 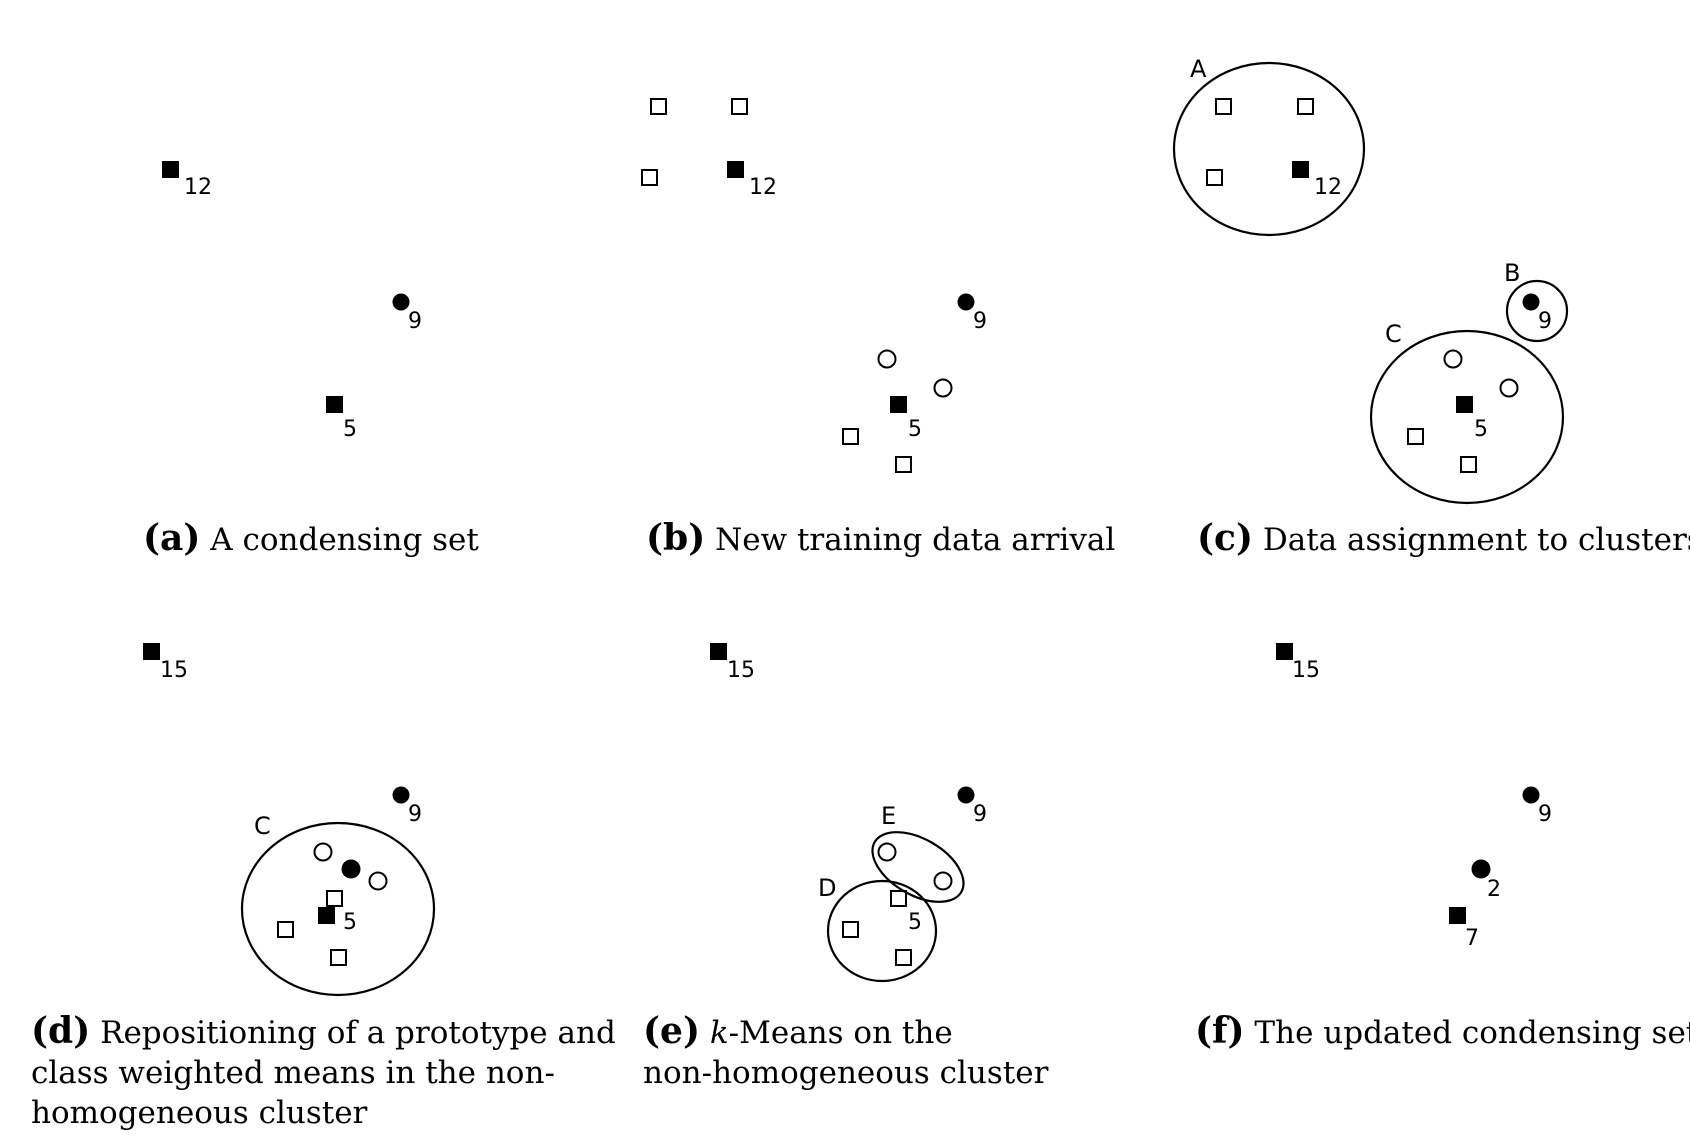 I want to click on caption-text: -Means on the, so click(x=840, y=1033).